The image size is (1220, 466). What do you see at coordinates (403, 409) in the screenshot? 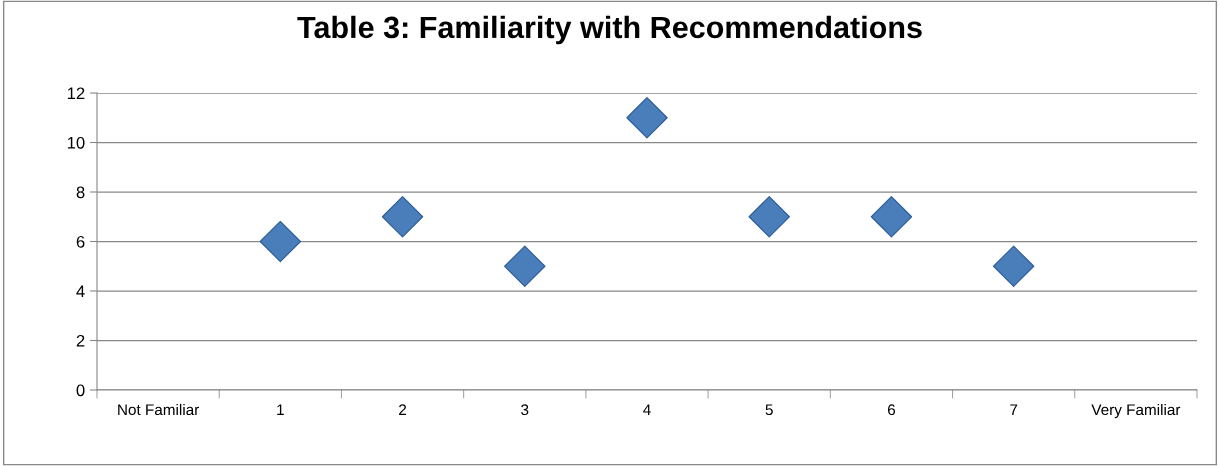
I see `x-tick-label: 2` at bounding box center [403, 409].